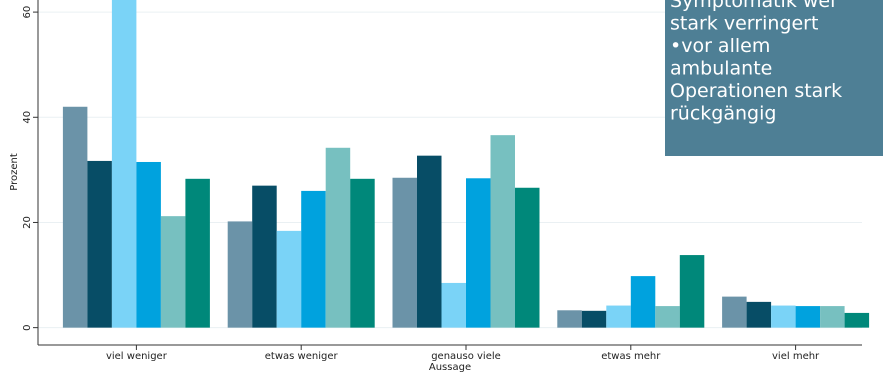 Image resolution: width=883 pixels, height=374 pixels. What do you see at coordinates (723, 114) in the screenshot?
I see `annotation-line: rückgängig` at bounding box center [723, 114].